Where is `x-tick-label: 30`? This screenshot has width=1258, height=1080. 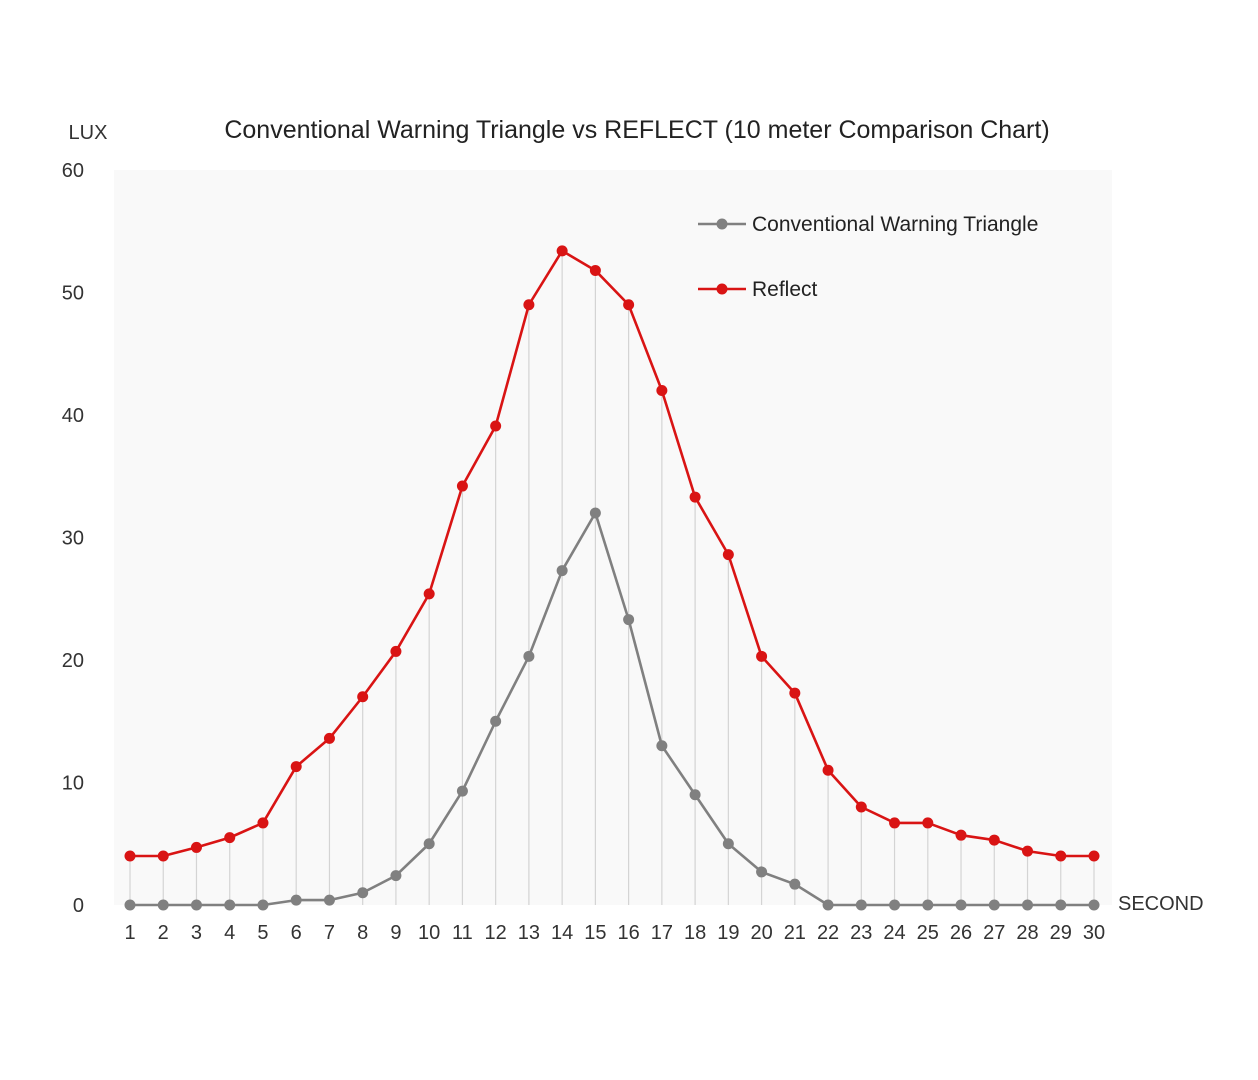
x-tick-label: 30 is located at coordinates (1094, 933).